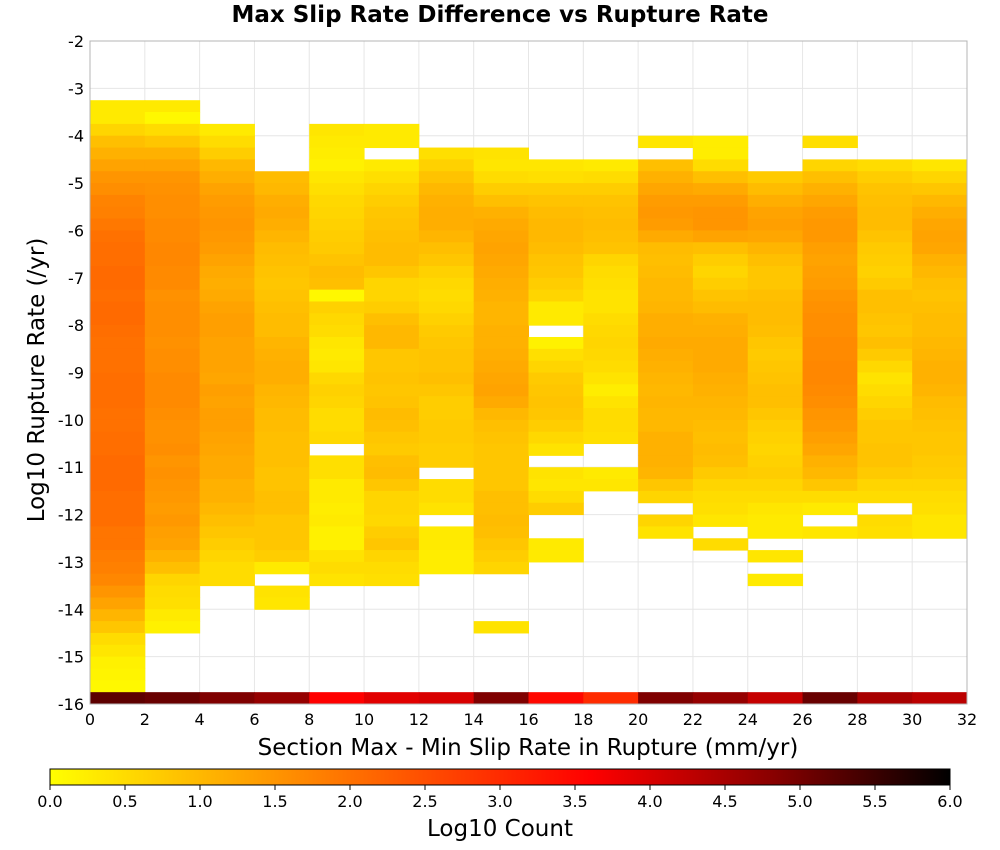  I want to click on x-tick-label: 6, so click(254, 719).